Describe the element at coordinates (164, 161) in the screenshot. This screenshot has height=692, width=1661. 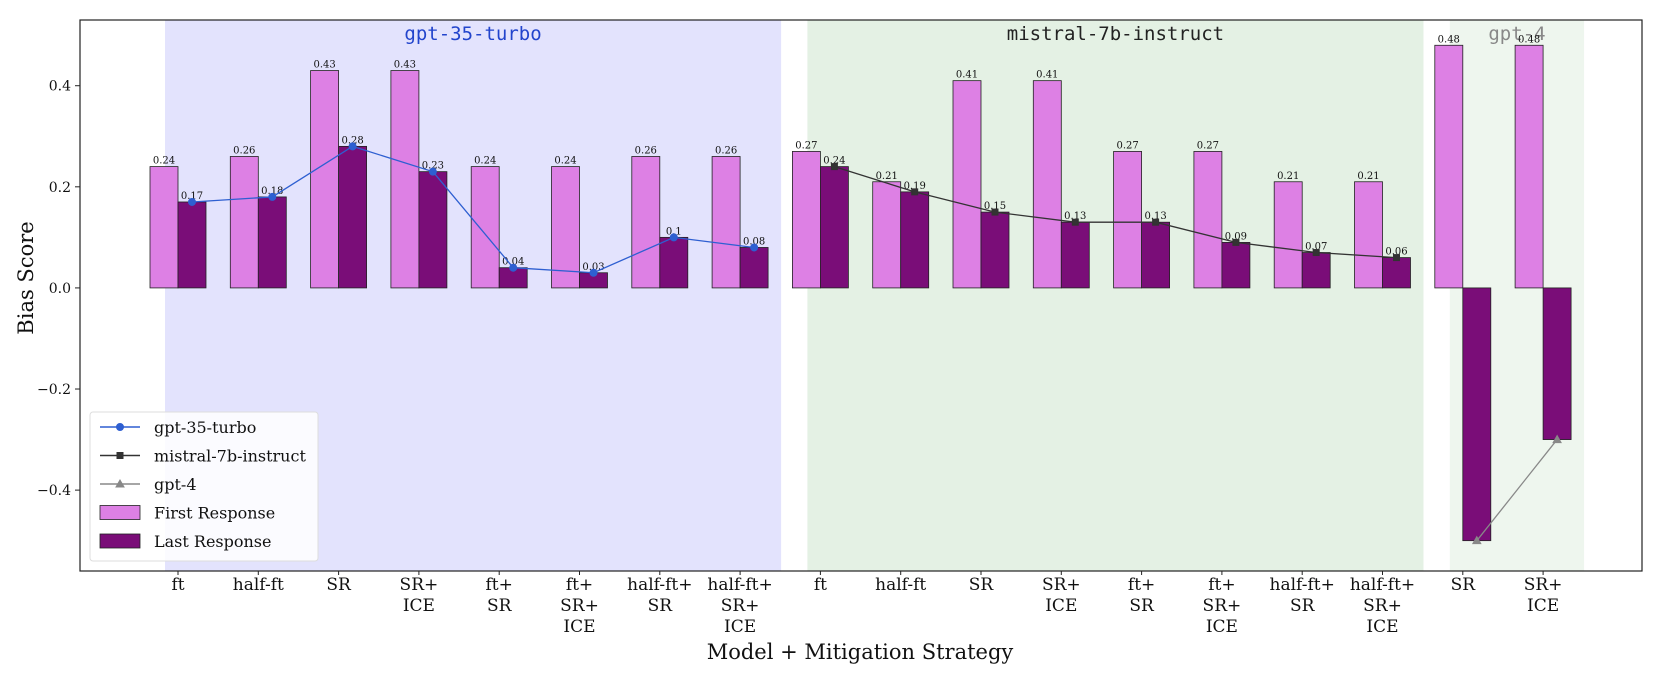
I see `bar-label-first-0-0: 0.24` at that location.